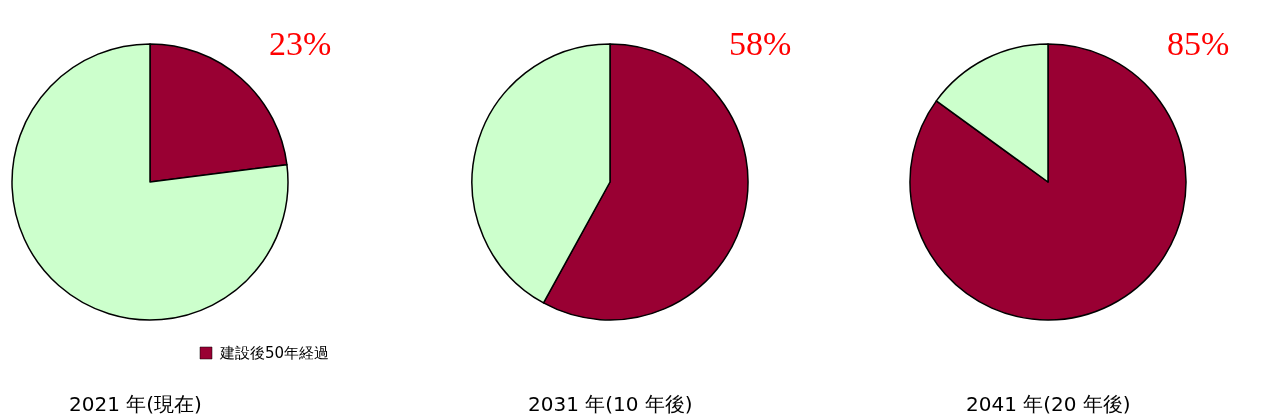  What do you see at coordinates (135, 404) in the screenshot?
I see `text: 2021 年(現在)` at bounding box center [135, 404].